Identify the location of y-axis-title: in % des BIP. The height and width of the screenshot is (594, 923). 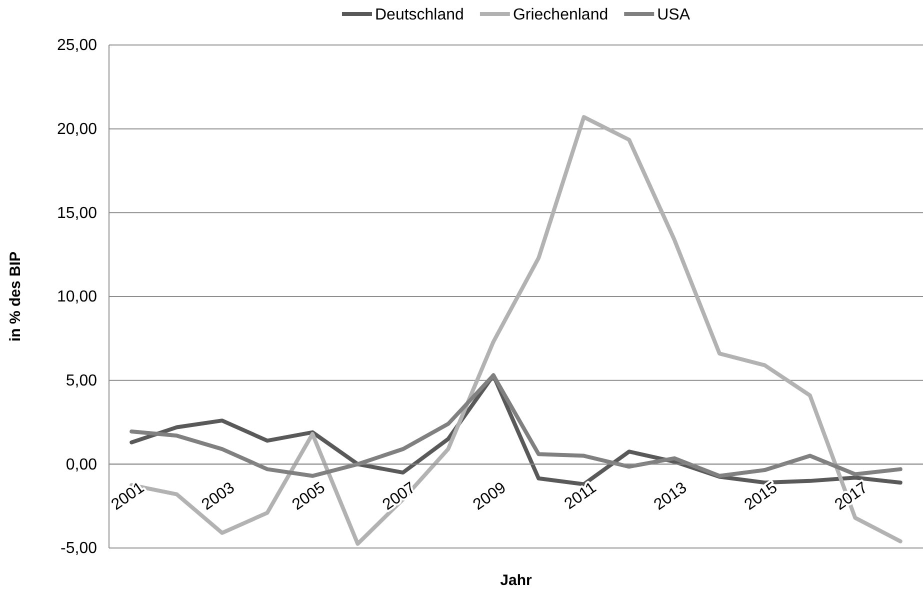
(15, 296).